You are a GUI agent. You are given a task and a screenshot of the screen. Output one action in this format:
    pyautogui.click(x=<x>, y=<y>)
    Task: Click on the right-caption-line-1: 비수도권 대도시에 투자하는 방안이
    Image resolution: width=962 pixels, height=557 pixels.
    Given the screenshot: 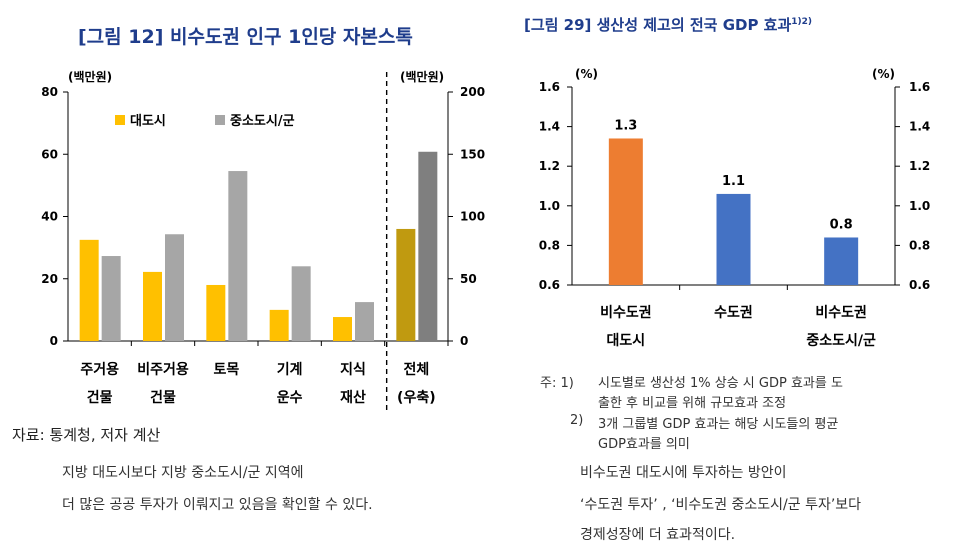 What is the action you would take?
    pyautogui.click(x=683, y=473)
    